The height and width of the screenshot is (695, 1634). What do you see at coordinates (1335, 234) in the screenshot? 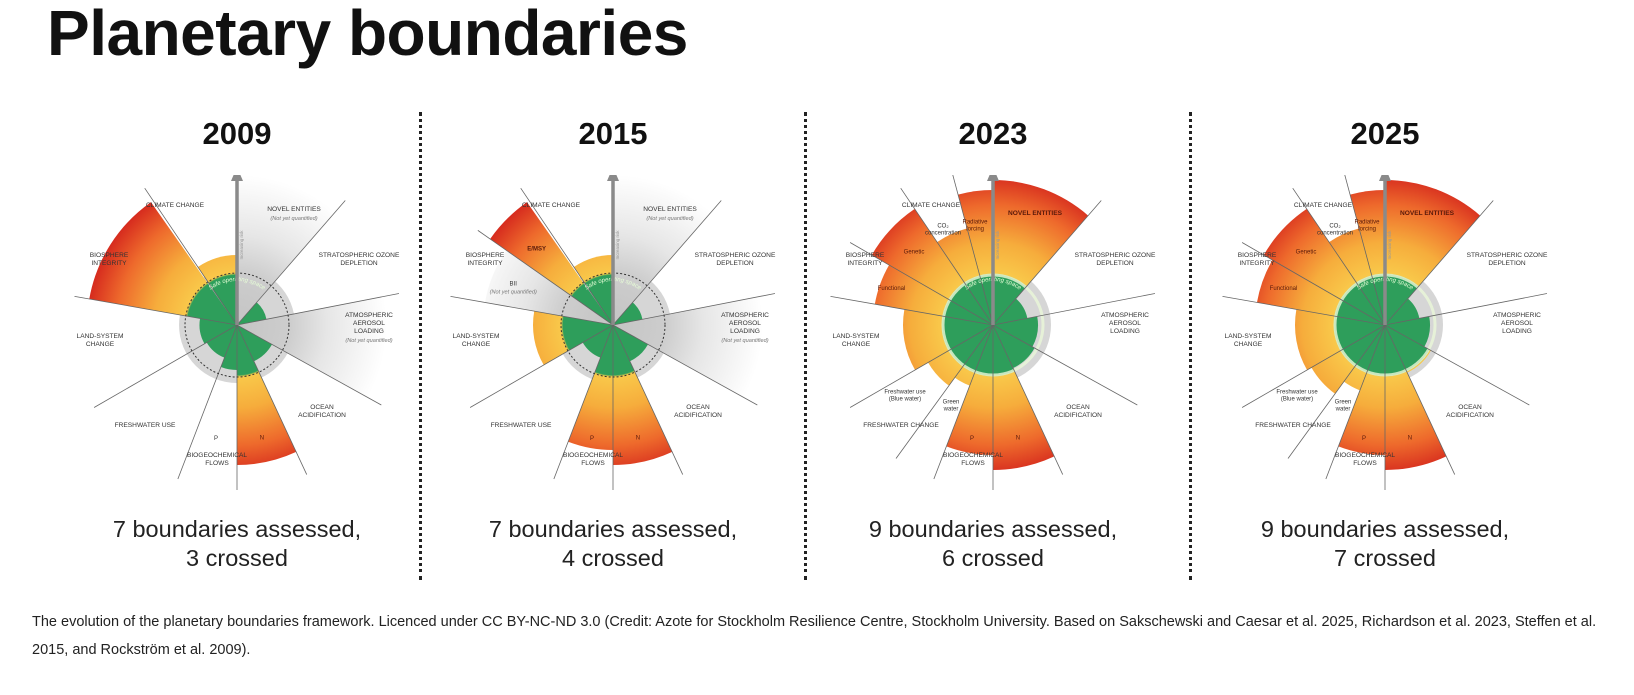
I see `sector-sublabel-co2: concentration` at bounding box center [1335, 234].